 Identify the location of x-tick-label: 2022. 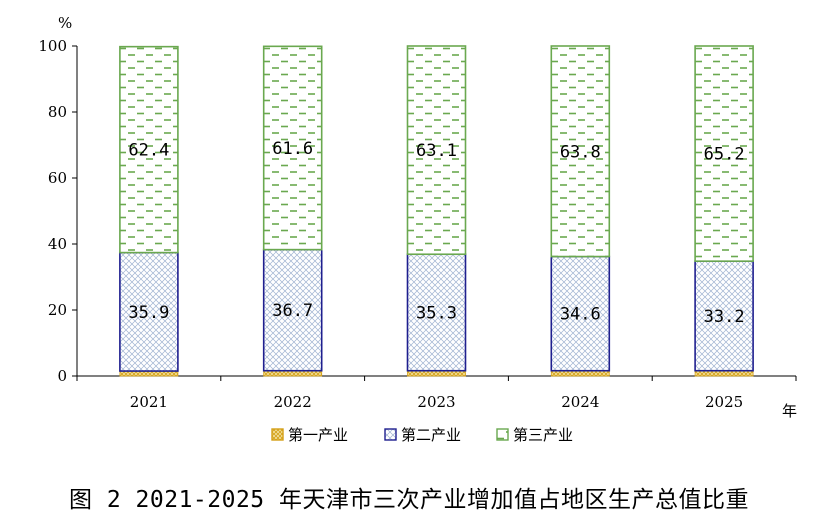
(293, 402).